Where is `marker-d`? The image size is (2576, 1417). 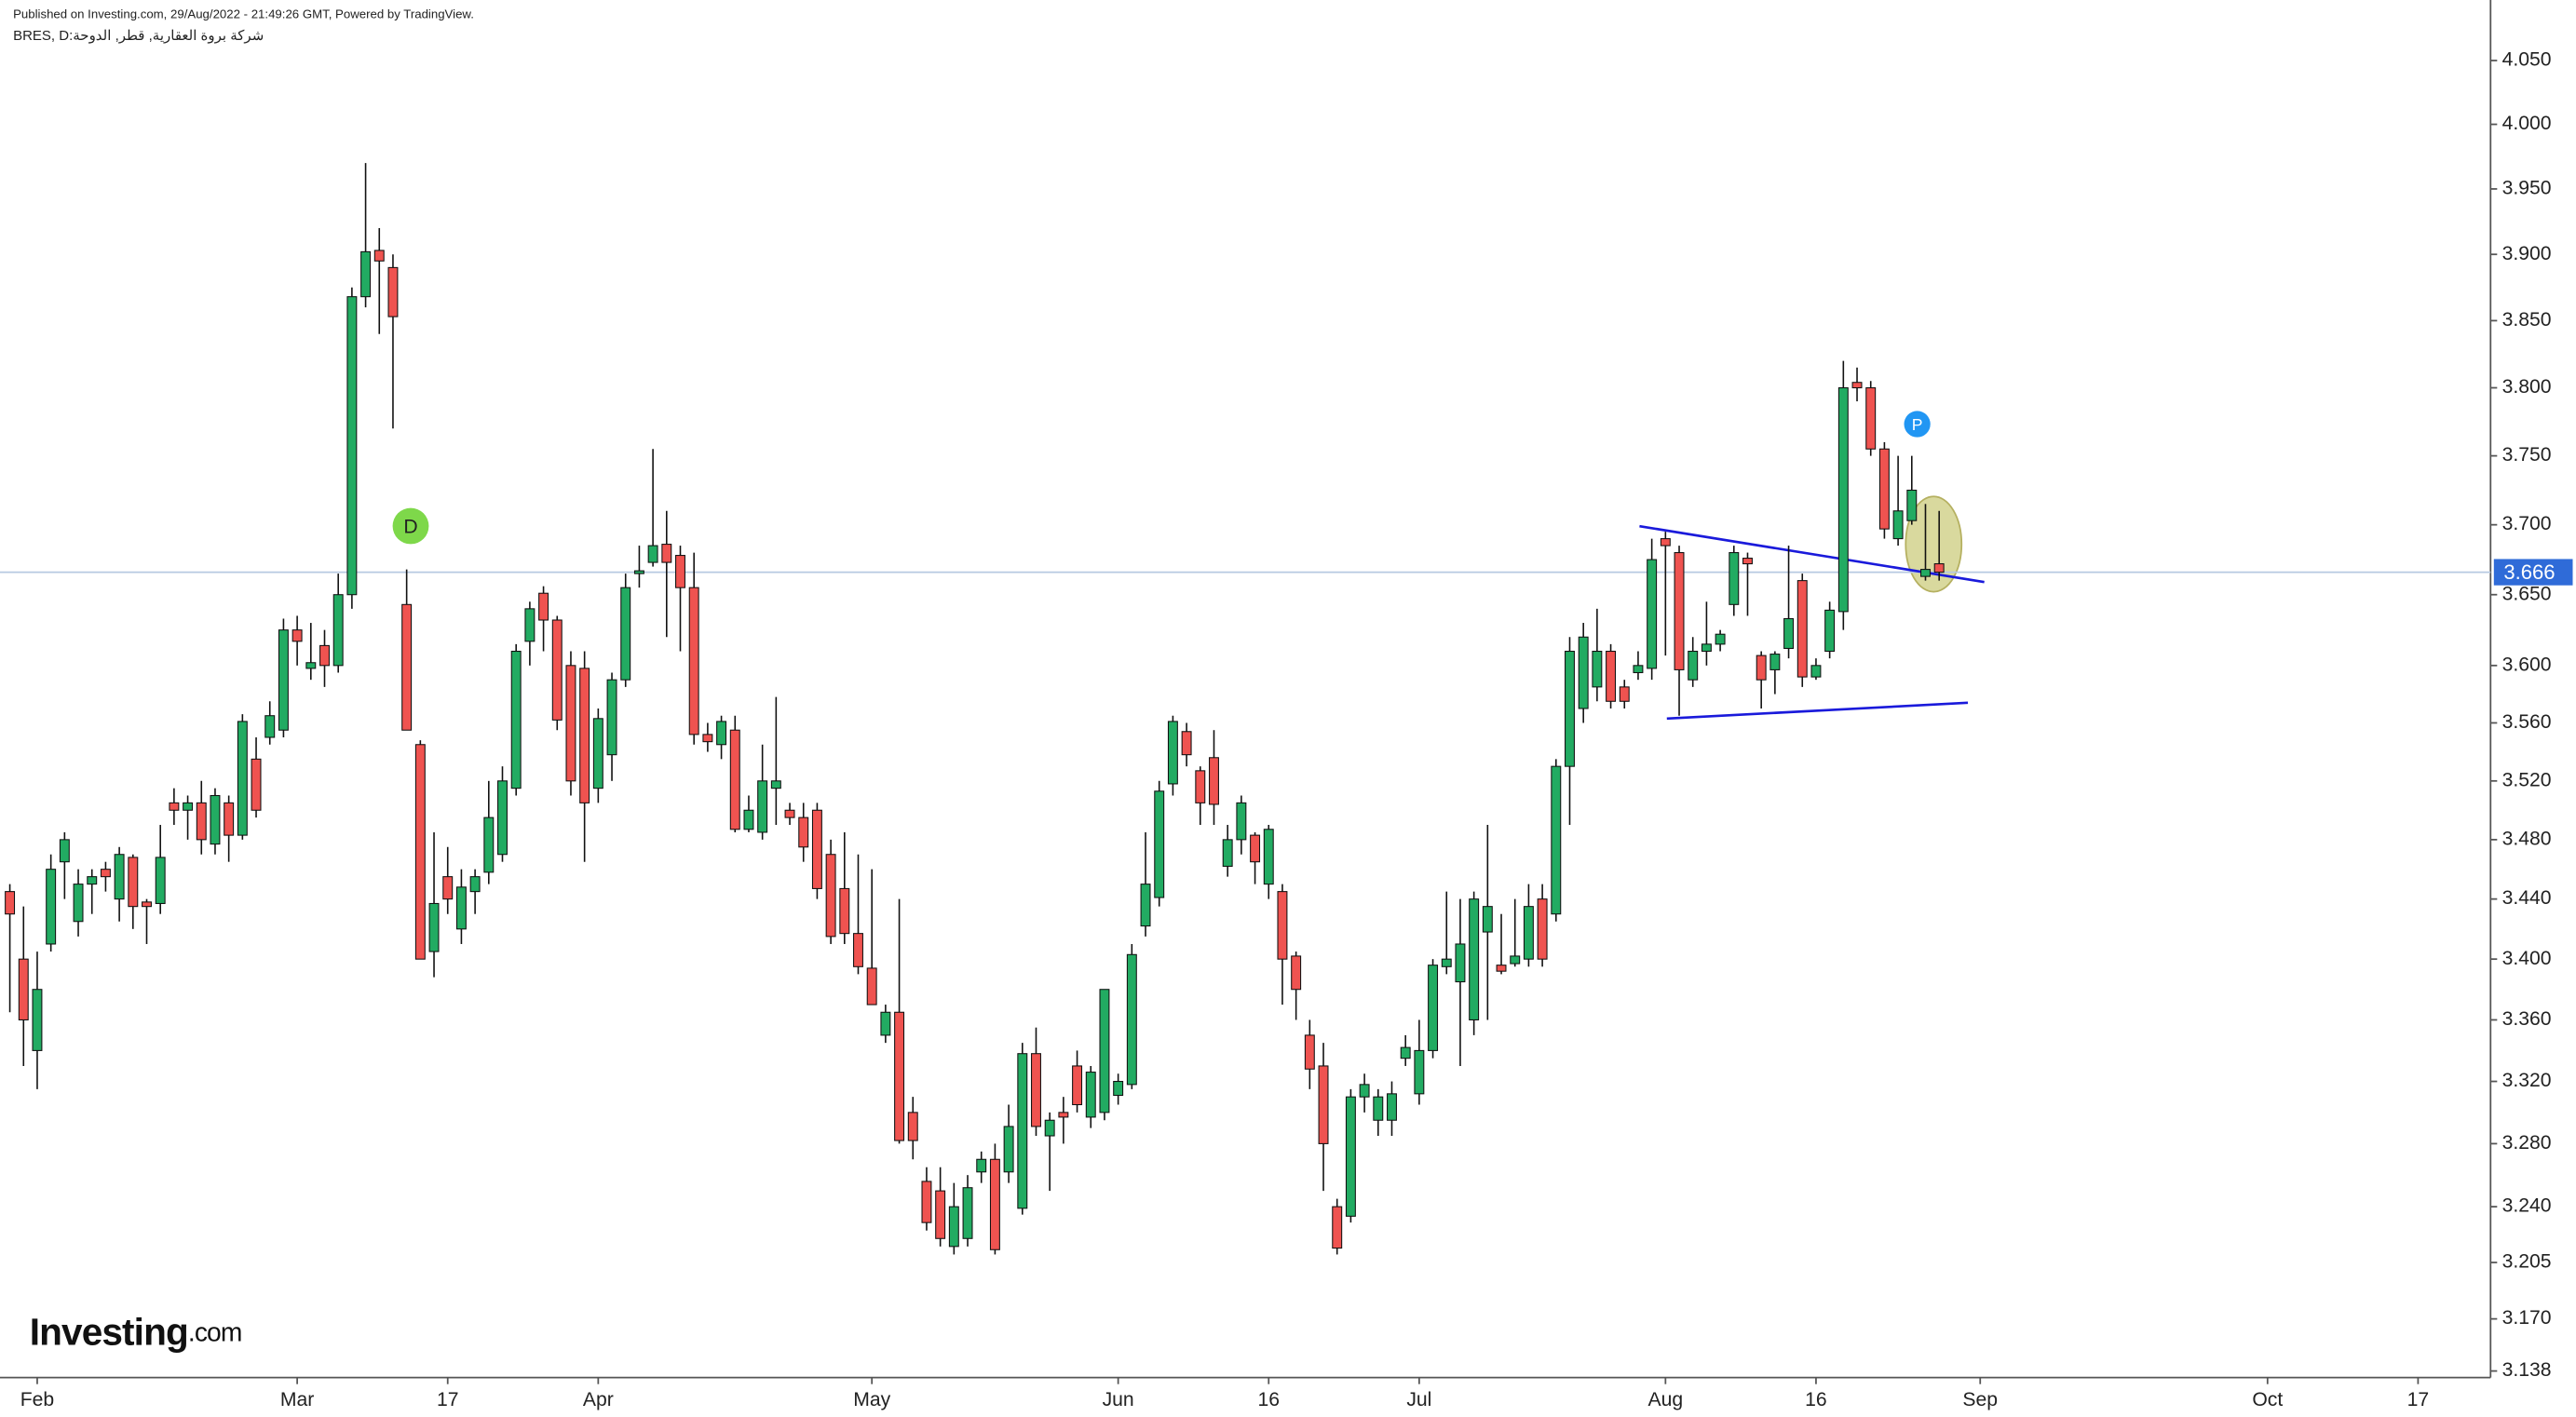 marker-d is located at coordinates (410, 526).